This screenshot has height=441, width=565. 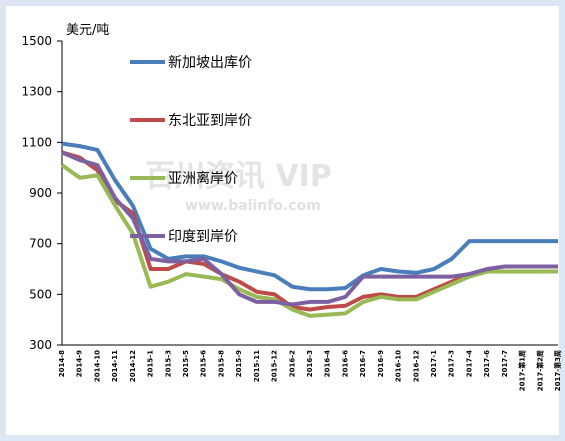 I want to click on x-tick-label: 2017-3, so click(x=452, y=363).